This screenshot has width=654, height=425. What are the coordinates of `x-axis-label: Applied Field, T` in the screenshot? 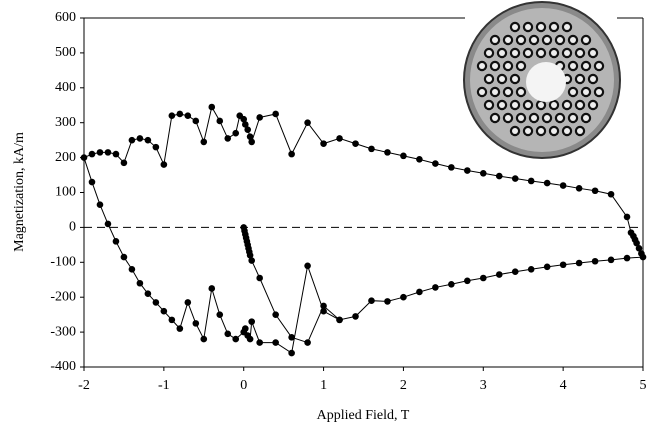 It's located at (363, 415).